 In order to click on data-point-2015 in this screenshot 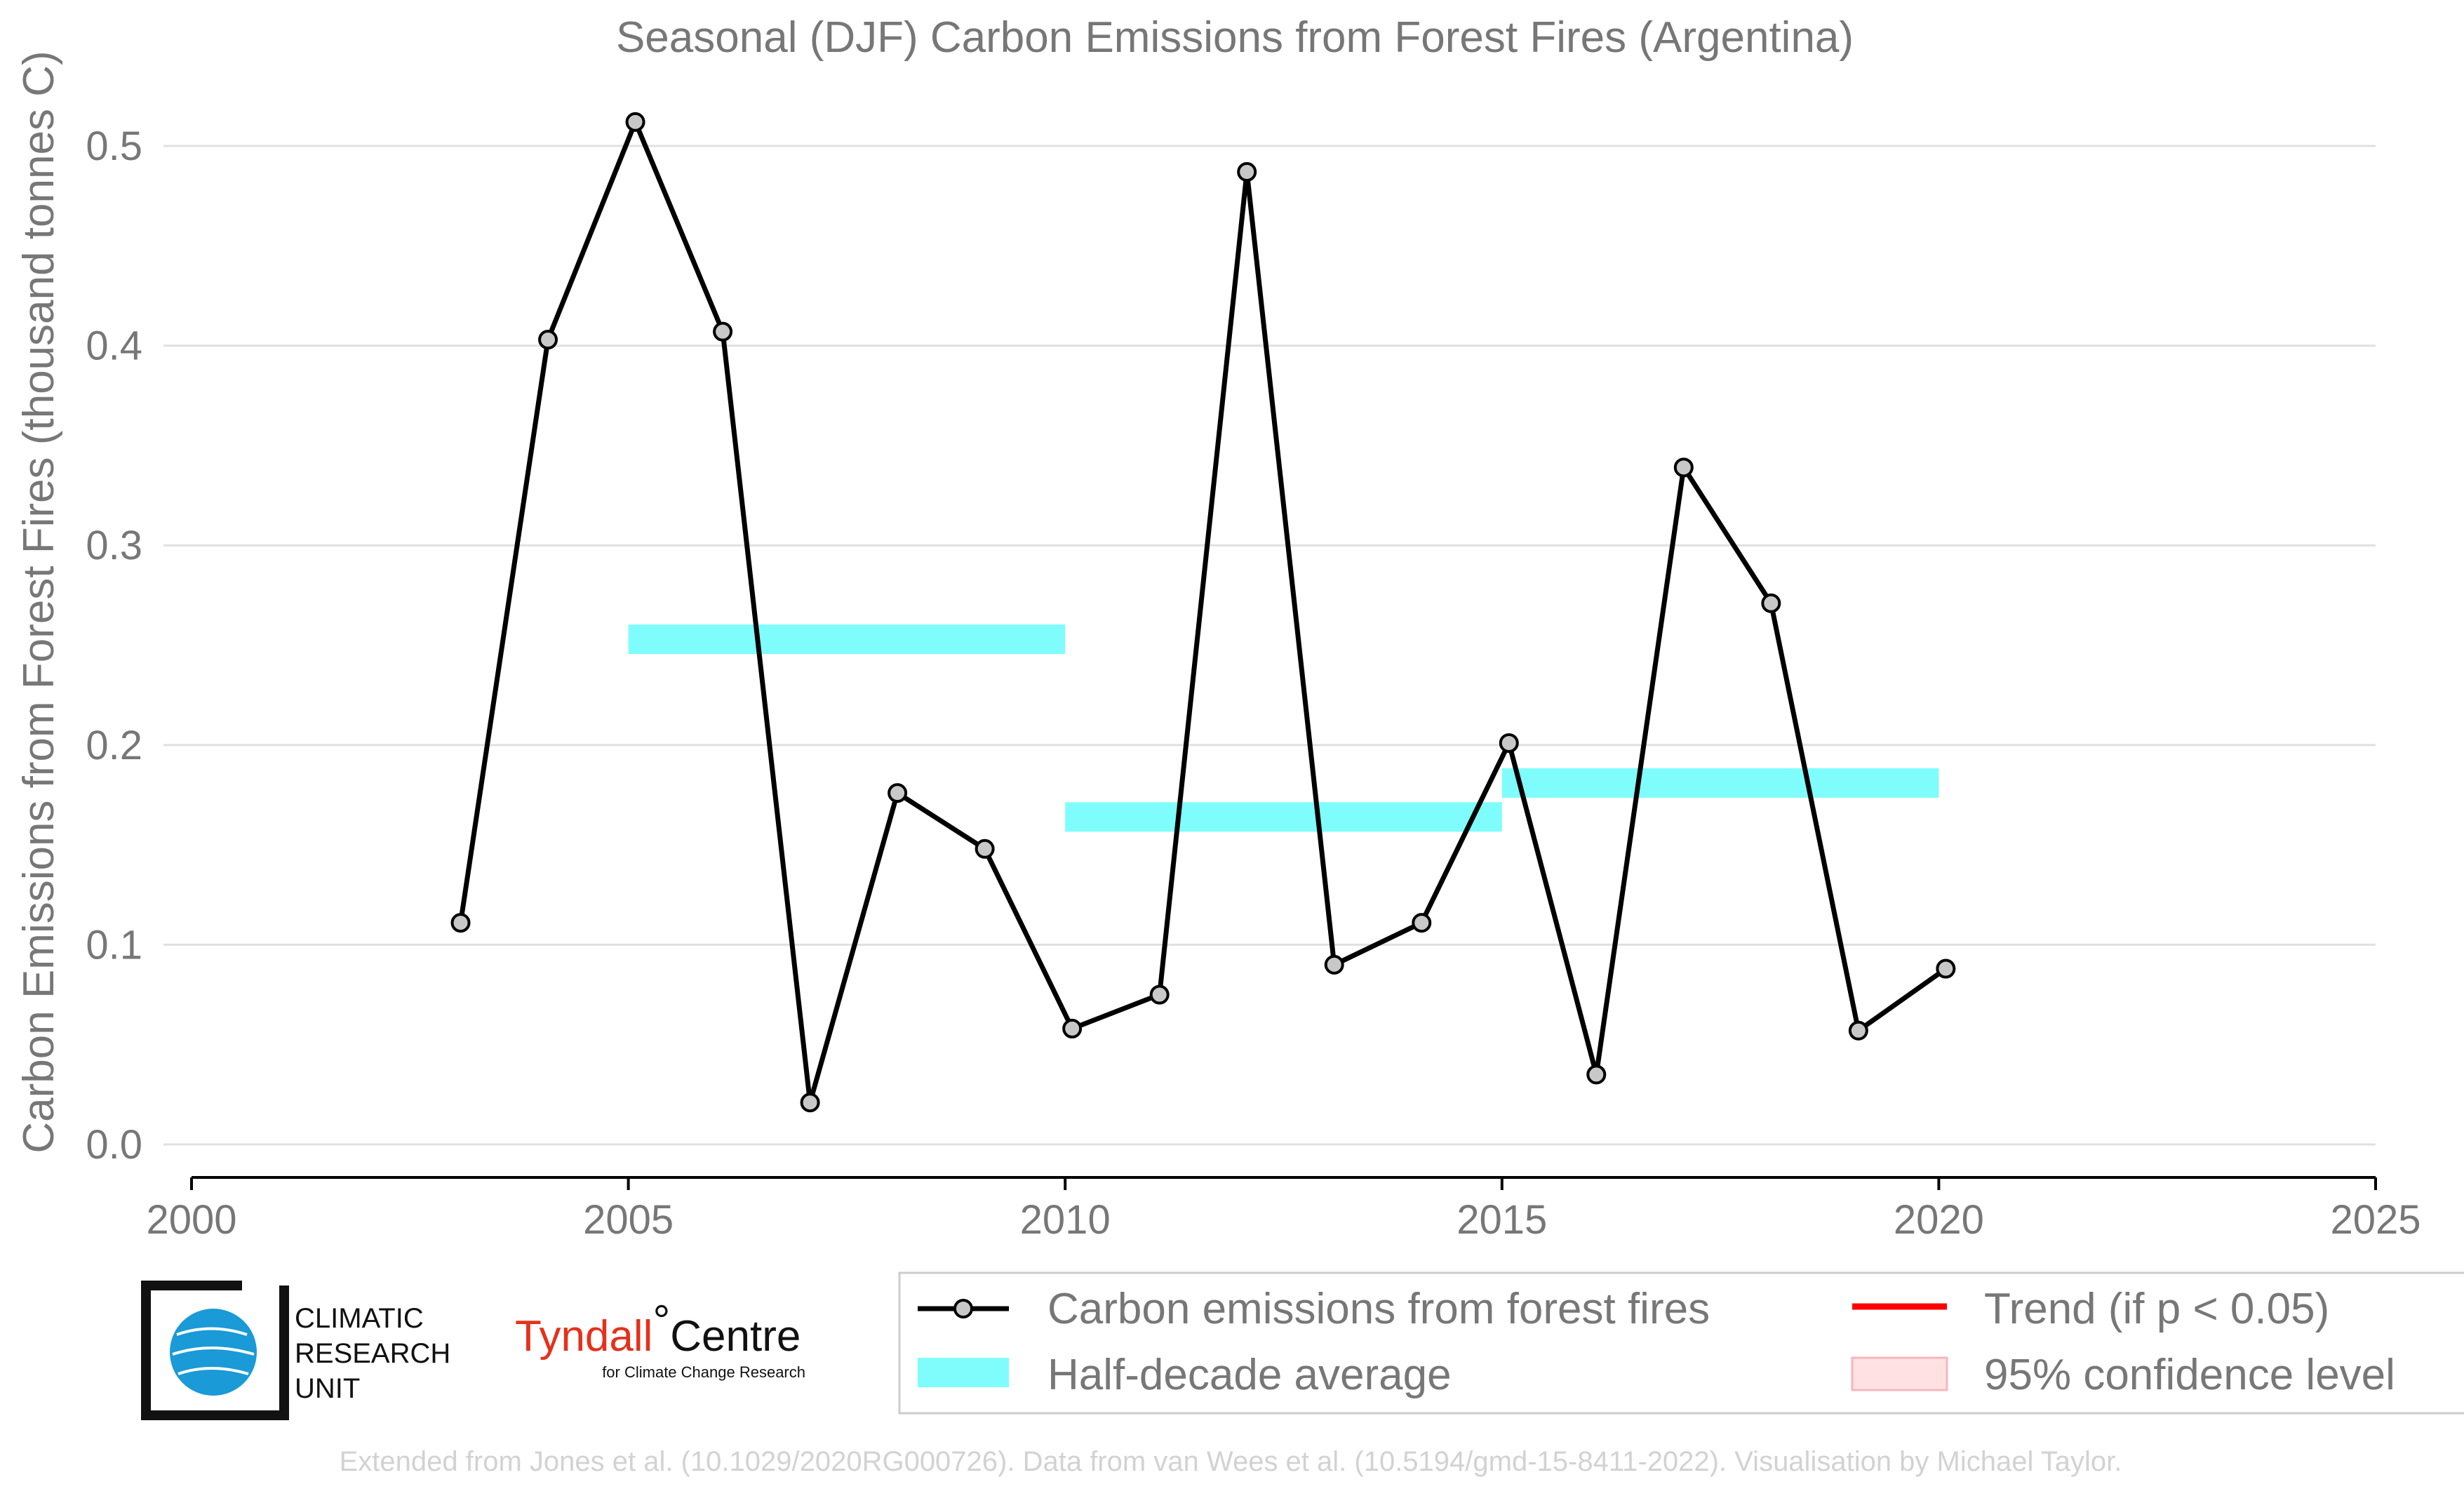, I will do `click(1509, 743)`.